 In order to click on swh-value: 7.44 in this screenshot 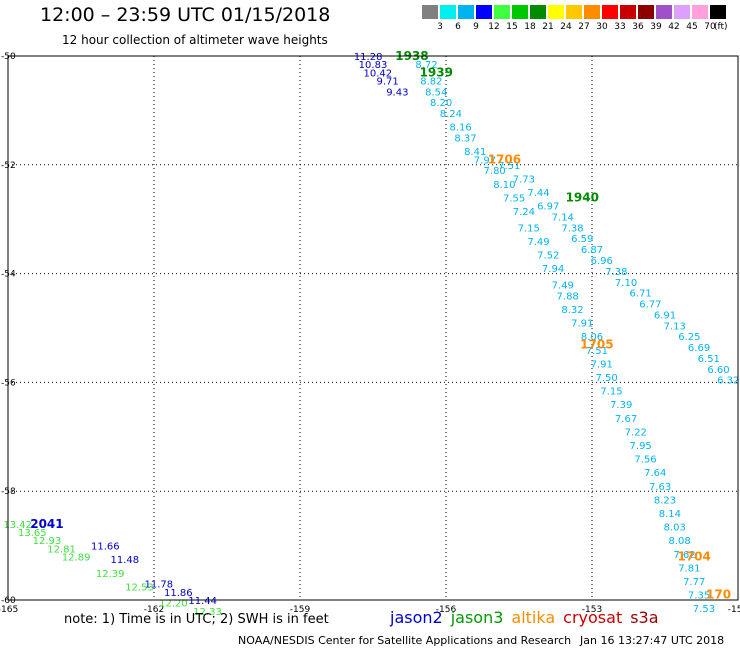, I will do `click(538, 193)`.